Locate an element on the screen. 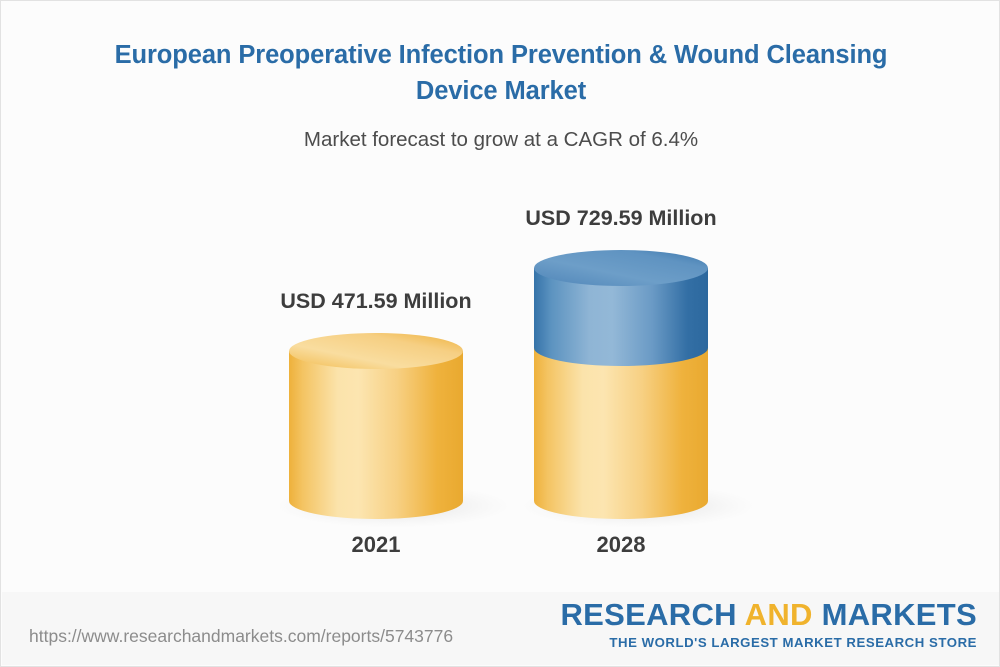  category-label-2021: 2021 is located at coordinates (376, 544).